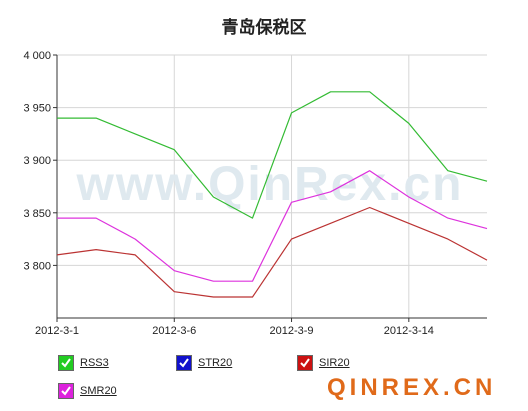  I want to click on y-ticks: 4 000 3 950 3 900 3 850 3 800, so click(37, 161).